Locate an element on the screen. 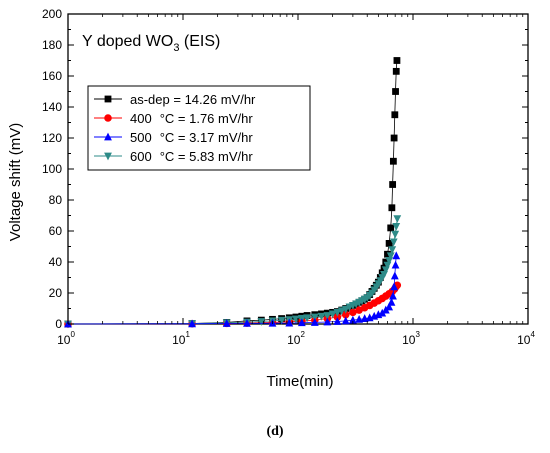 This screenshot has width=550, height=453. chart-title-main: Y doped WO is located at coordinates (127, 41).